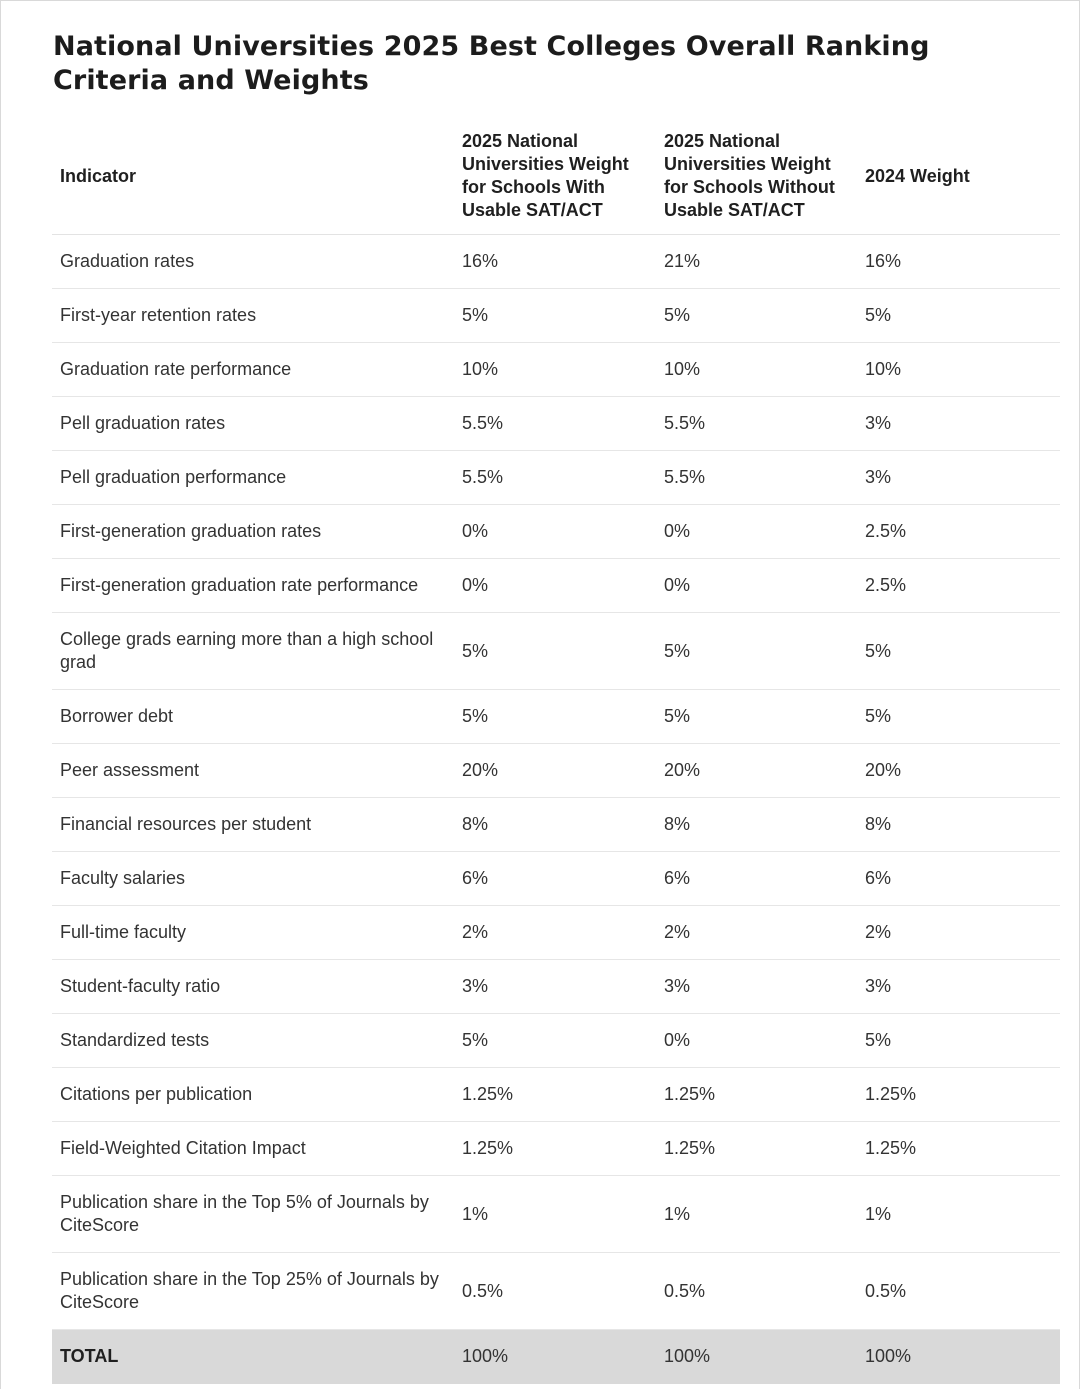 The height and width of the screenshot is (1390, 1080). Describe the element at coordinates (756, 369) in the screenshot. I see `weight-without-sat-act-cell: 10%` at that location.